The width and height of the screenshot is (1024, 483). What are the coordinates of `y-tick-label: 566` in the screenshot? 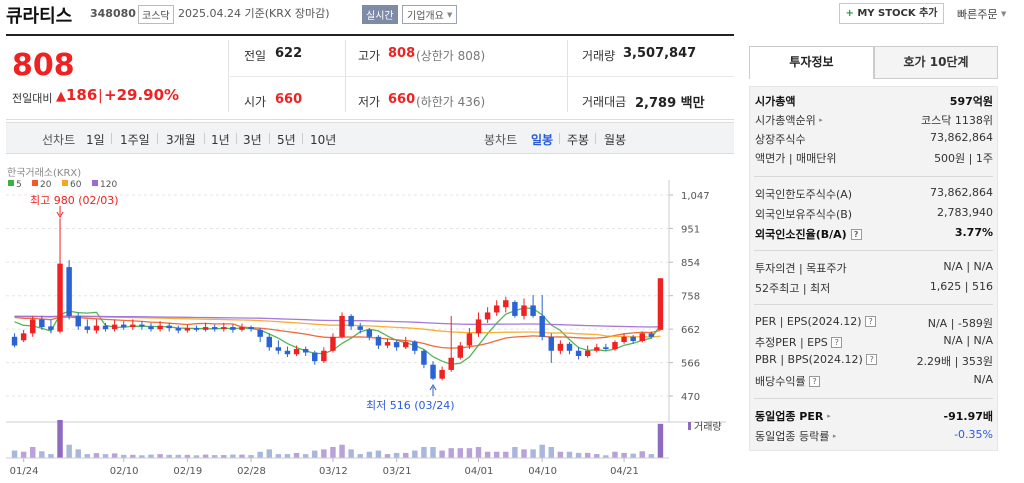 It's located at (690, 364).